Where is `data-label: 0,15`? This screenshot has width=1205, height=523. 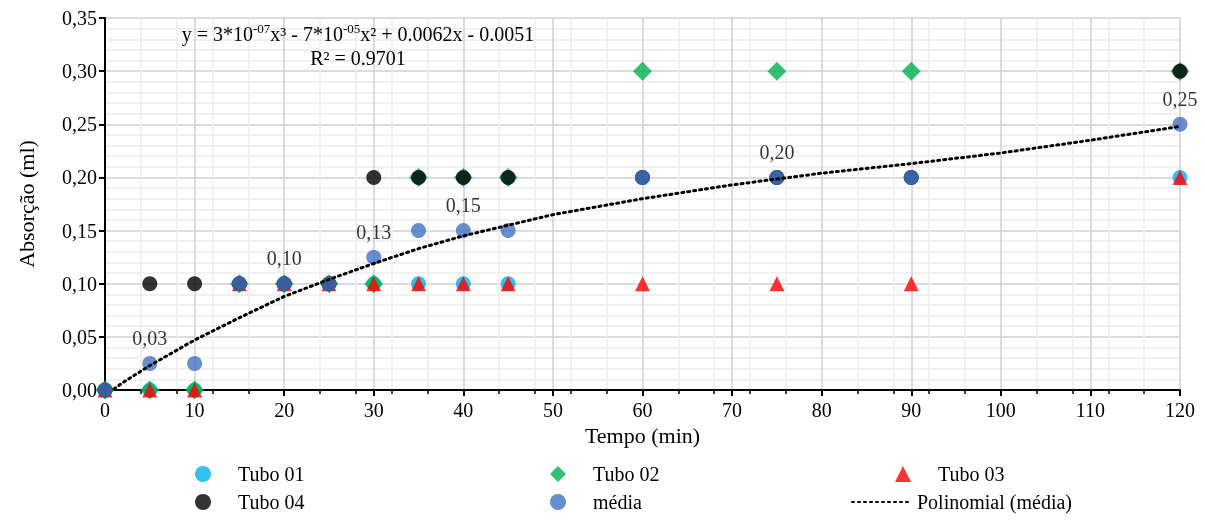 data-label: 0,15 is located at coordinates (463, 205).